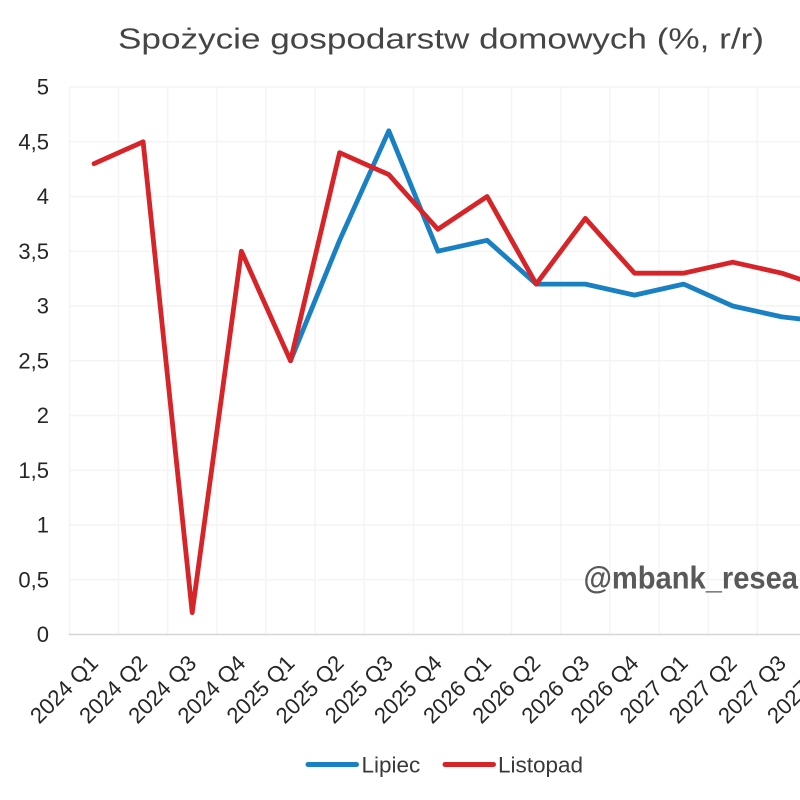  I want to click on svg-text: 2, so click(43, 415).